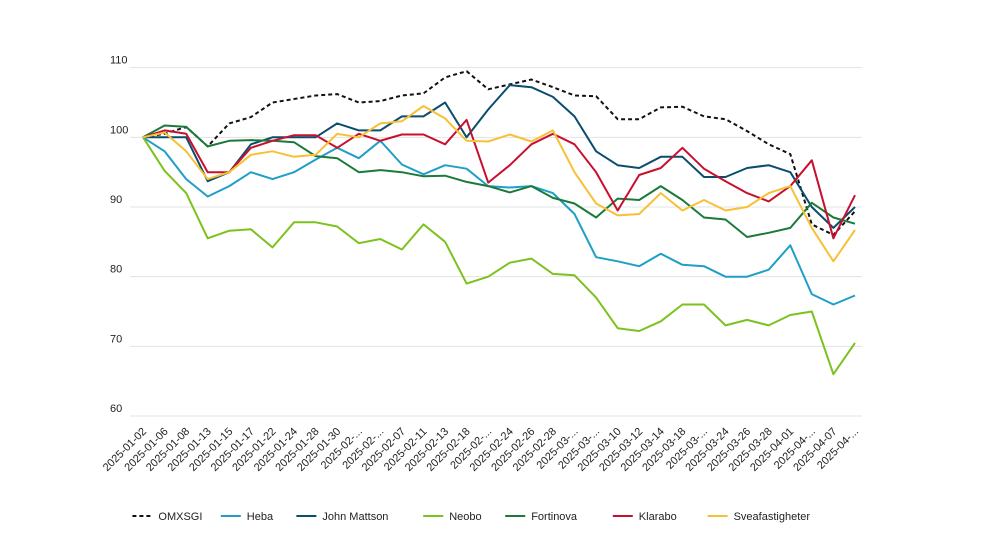  Describe the element at coordinates (260, 517) in the screenshot. I see `legend-label: Heba` at that location.